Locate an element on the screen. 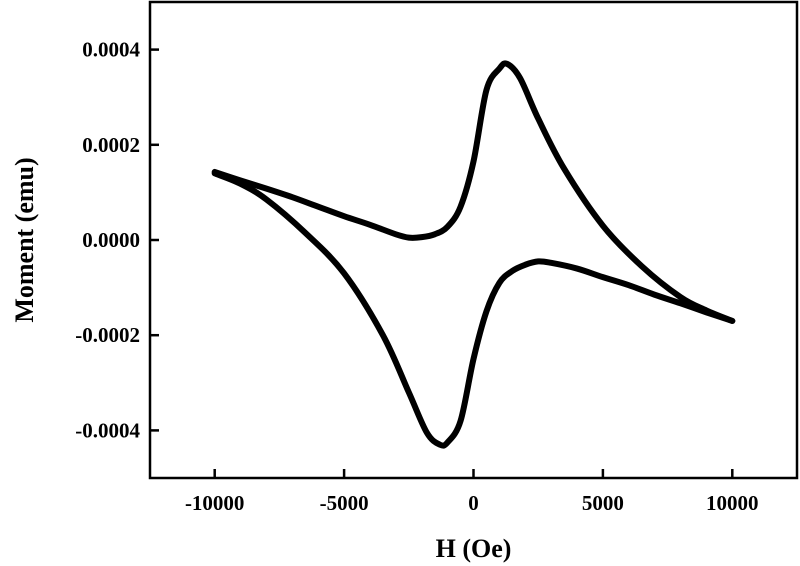 The width and height of the screenshot is (800, 566). y-tick-label: -0.0002 is located at coordinates (107, 335).